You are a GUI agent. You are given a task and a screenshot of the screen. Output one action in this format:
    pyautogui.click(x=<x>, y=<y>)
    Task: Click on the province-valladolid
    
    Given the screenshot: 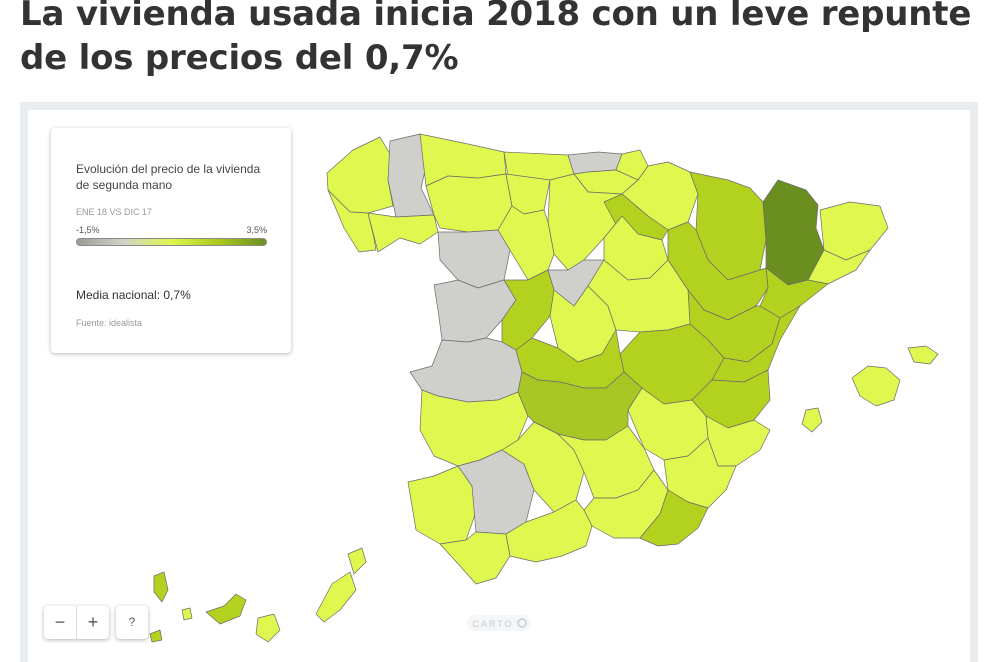 What is the action you would take?
    pyautogui.click(x=526, y=243)
    